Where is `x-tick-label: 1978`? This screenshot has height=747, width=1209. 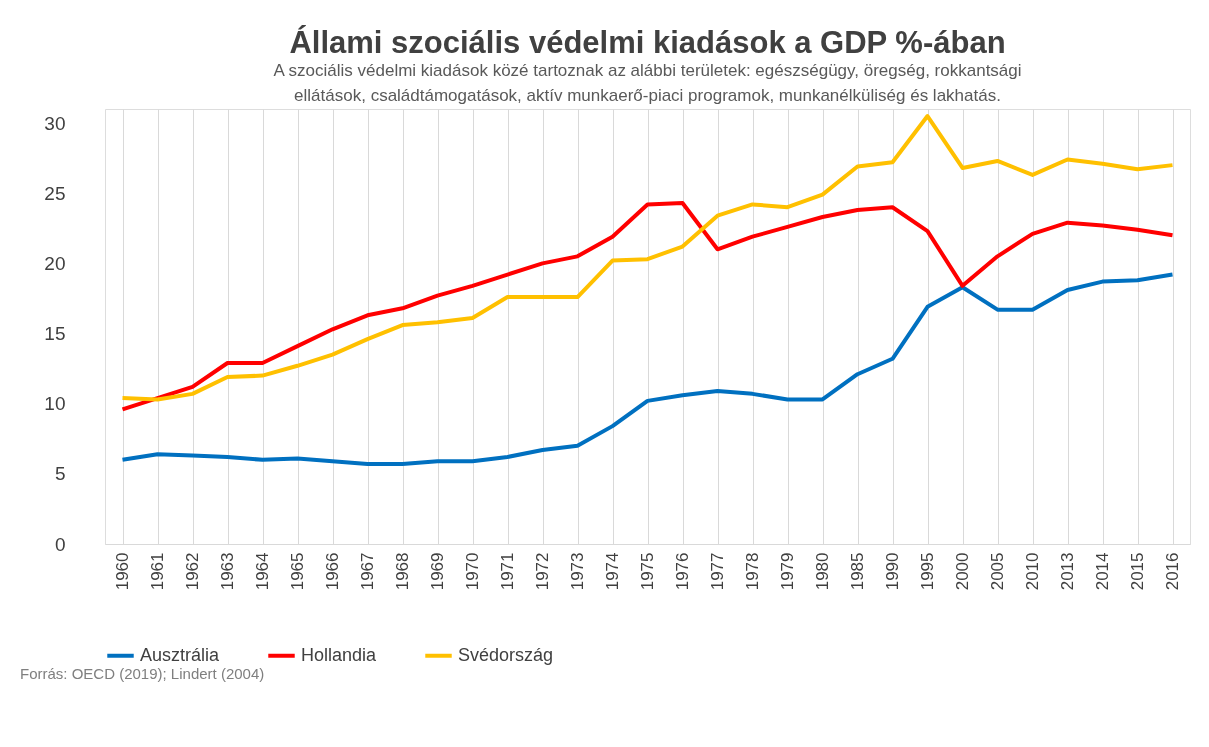
x-tick-label: 1978 is located at coordinates (752, 571).